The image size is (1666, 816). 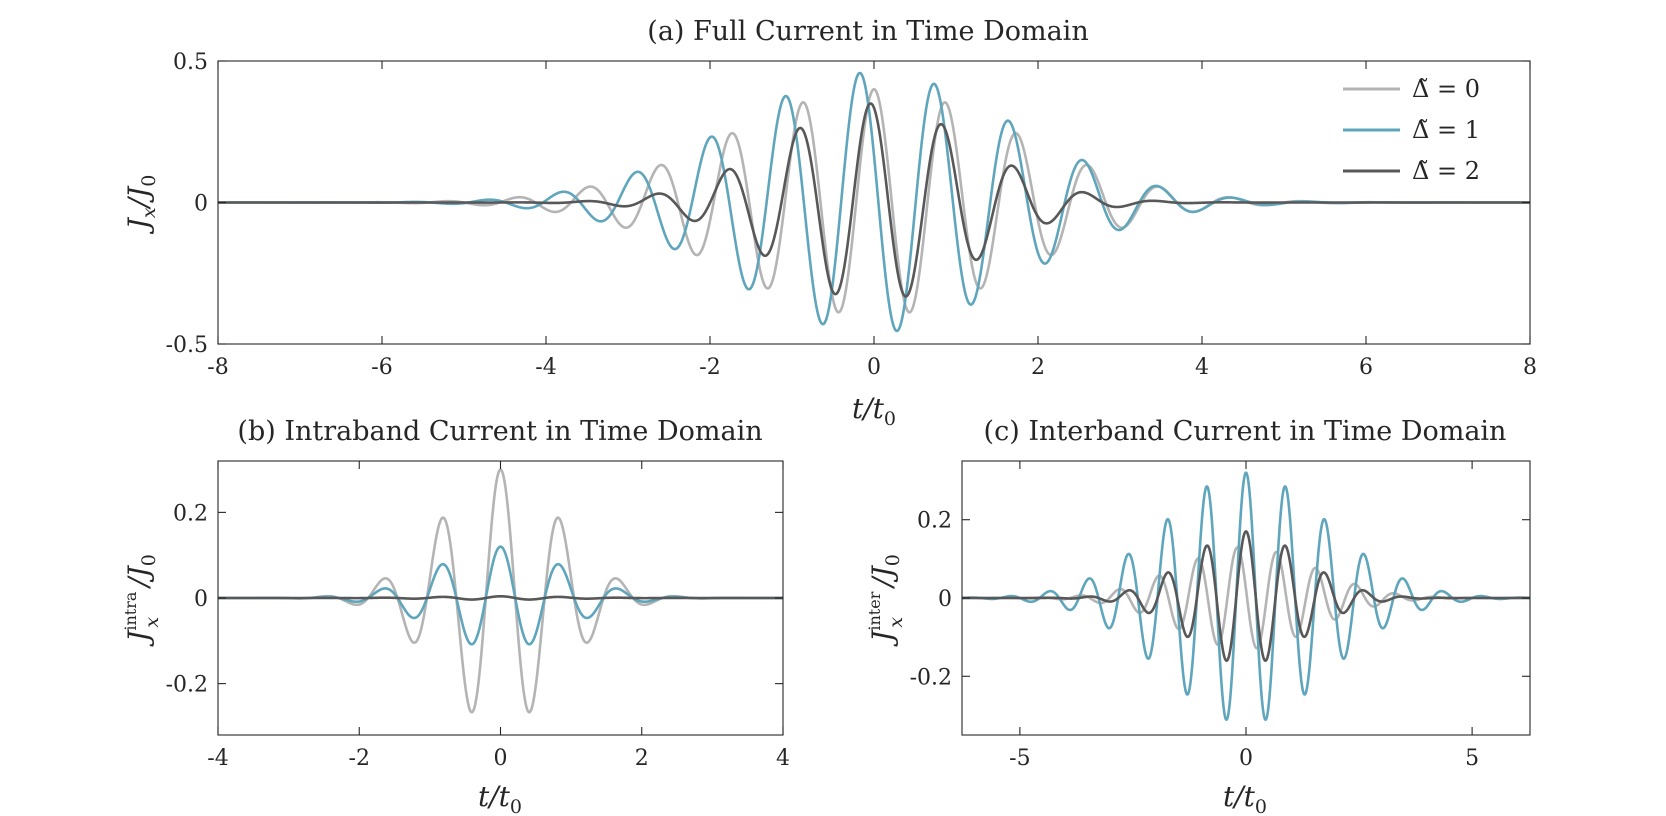 What do you see at coordinates (934, 521) in the screenshot?
I see `panel-c-y-tick-label: 0.2` at bounding box center [934, 521].